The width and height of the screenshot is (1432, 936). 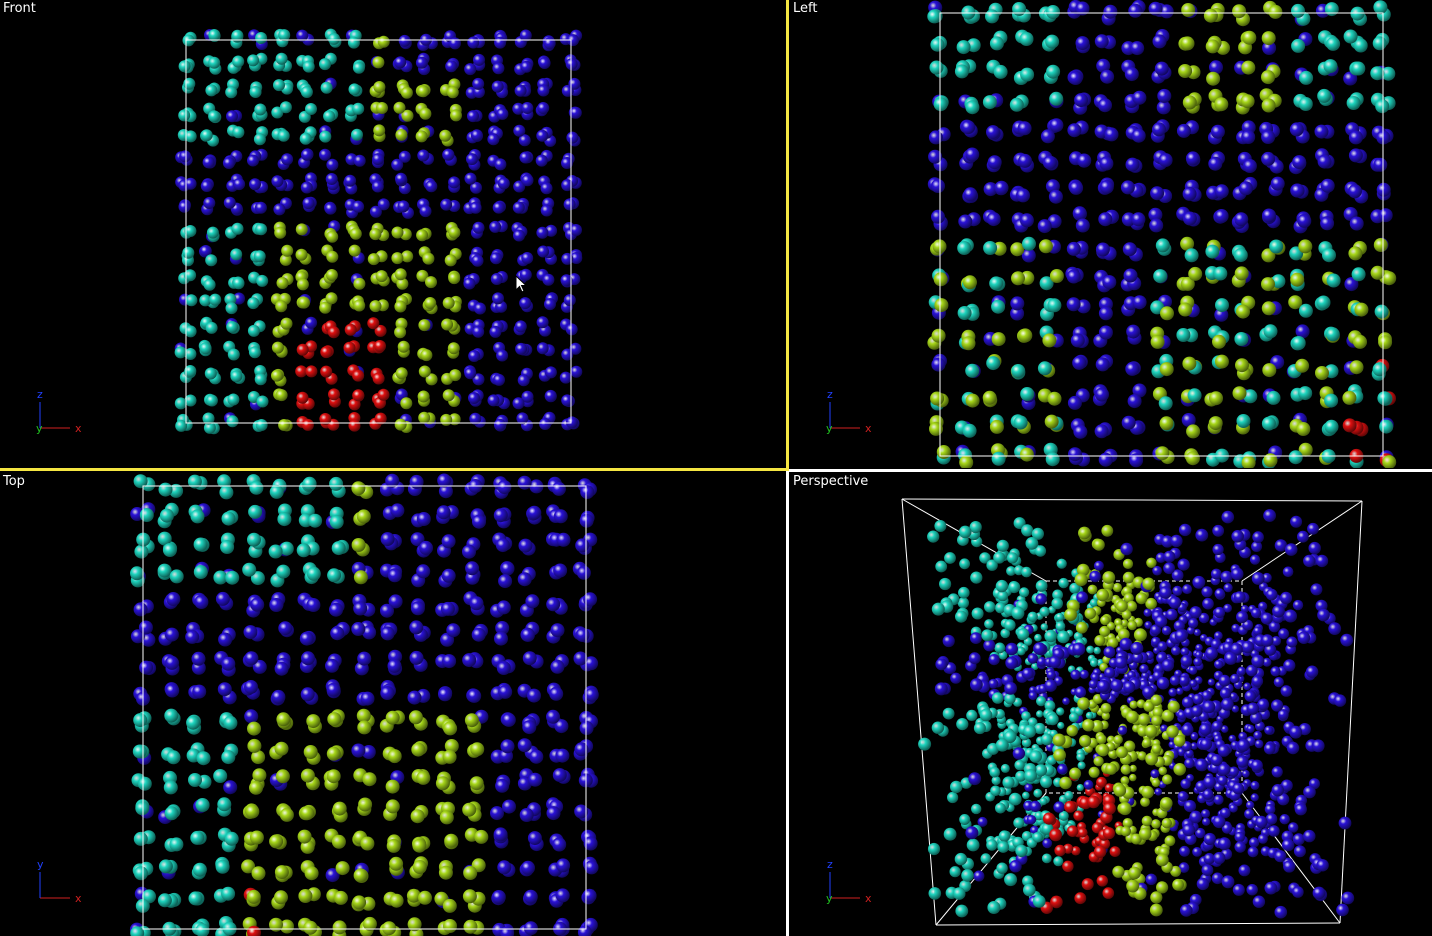 What do you see at coordinates (830, 394) in the screenshot?
I see `axis-label-v: z` at bounding box center [830, 394].